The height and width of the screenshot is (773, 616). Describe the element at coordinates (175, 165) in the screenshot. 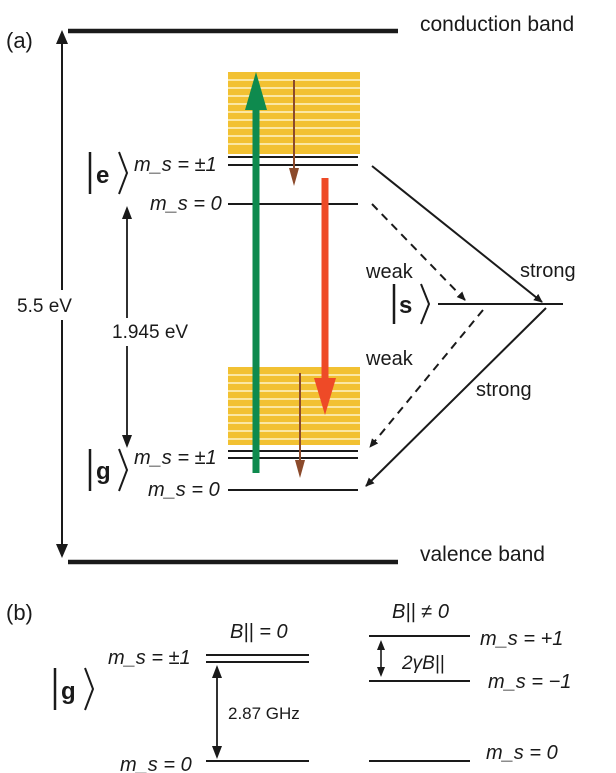

I see `excited-ms-pm1-label: m_s = ±1` at that location.